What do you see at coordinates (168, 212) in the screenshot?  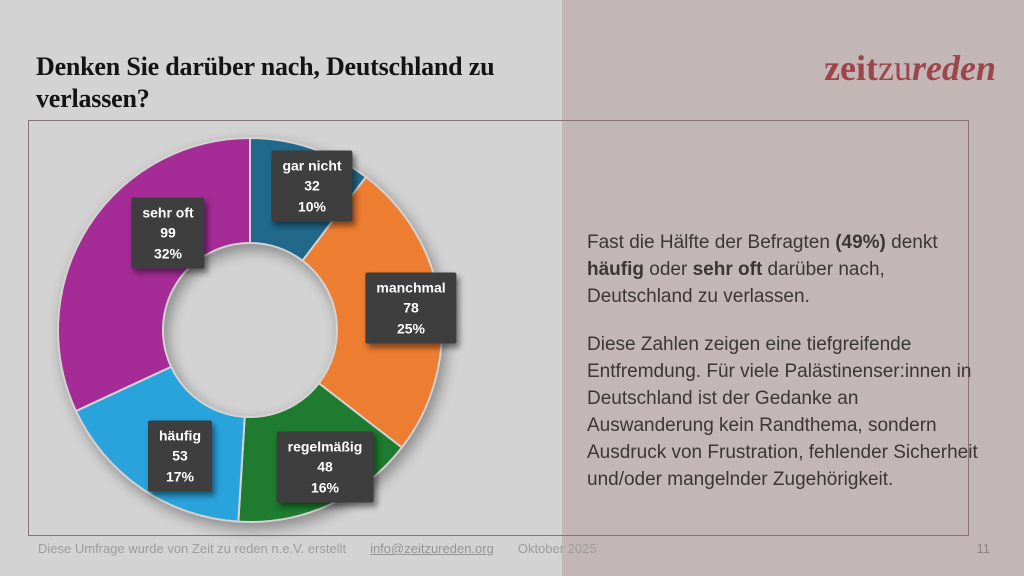 I see `segment-label: sehr oft` at bounding box center [168, 212].